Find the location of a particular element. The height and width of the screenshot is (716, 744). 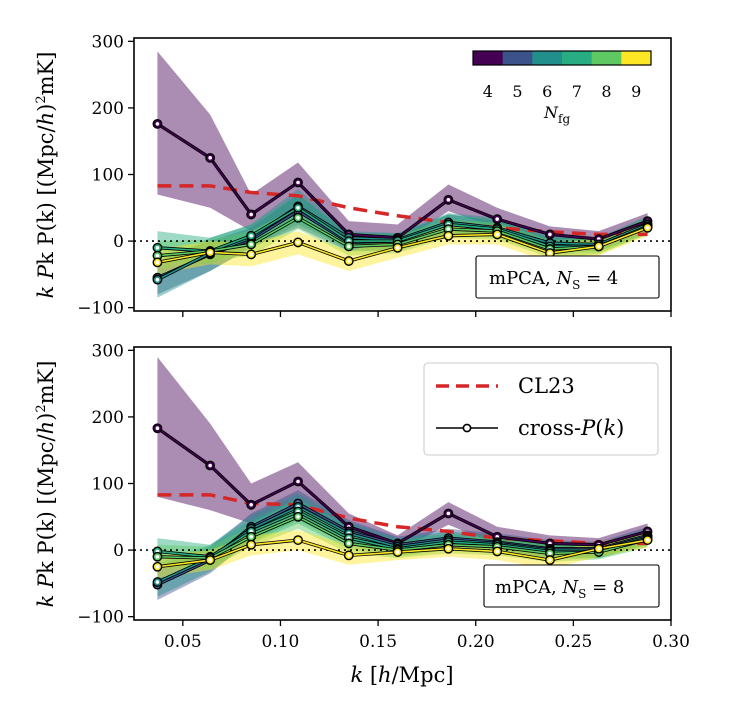

xtick-label: 0.05 is located at coordinates (183, 642).